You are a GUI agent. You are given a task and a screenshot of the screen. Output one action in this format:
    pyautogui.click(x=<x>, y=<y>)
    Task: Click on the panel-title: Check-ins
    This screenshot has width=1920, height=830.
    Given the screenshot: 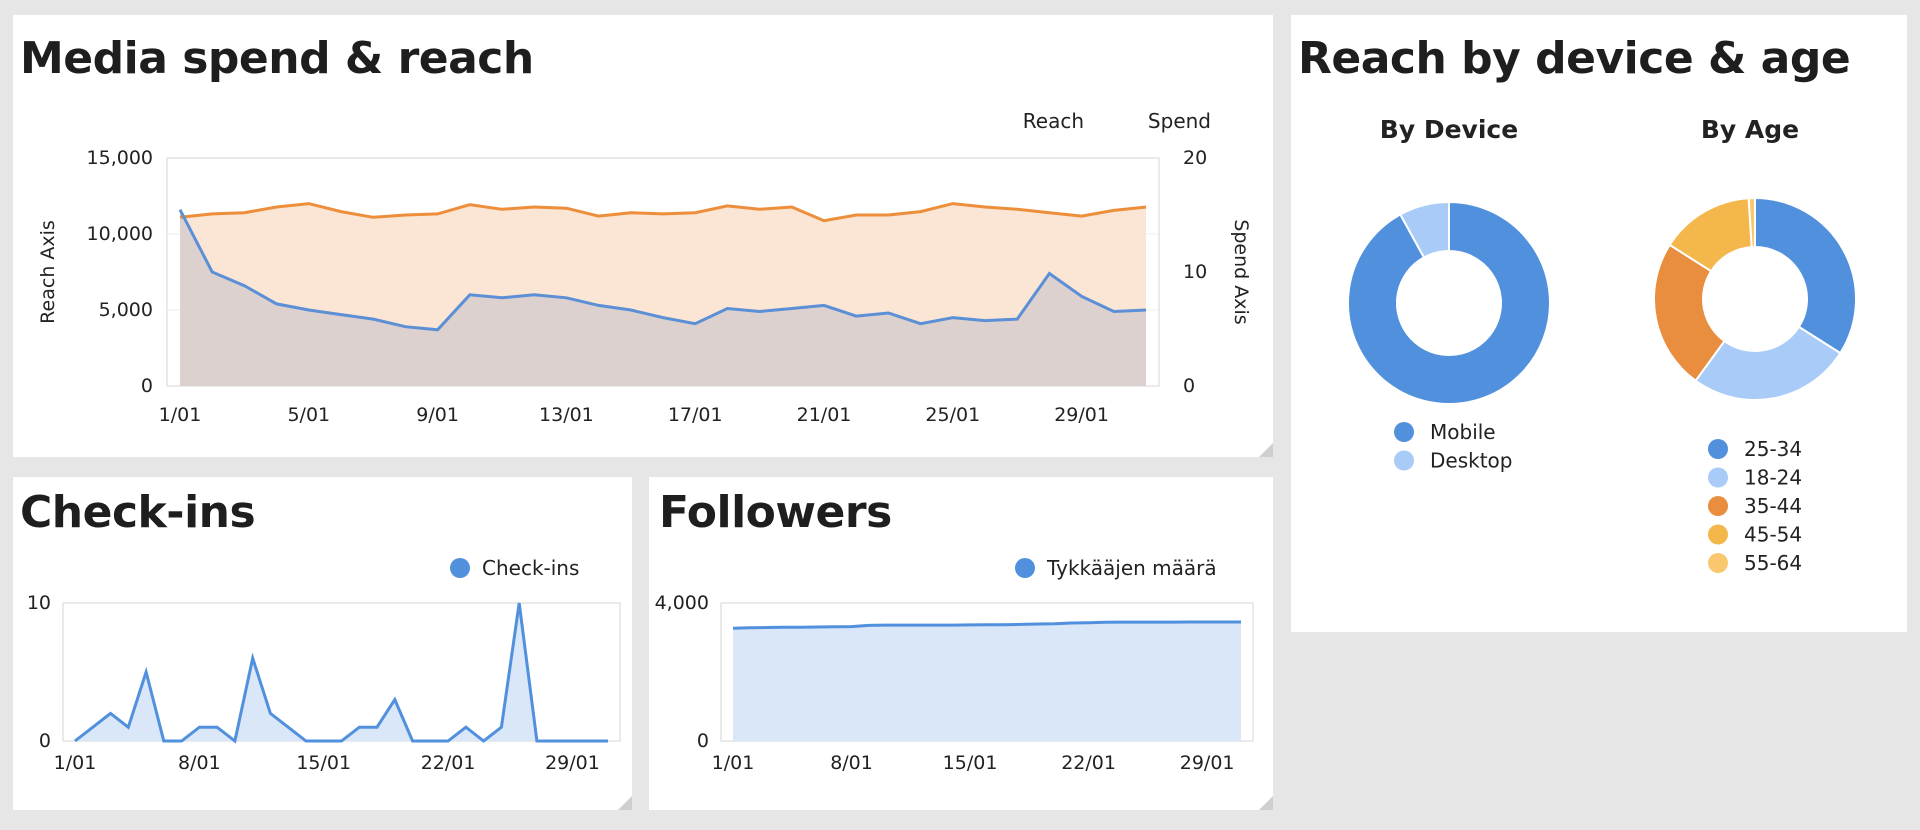 What is the action you would take?
    pyautogui.click(x=138, y=512)
    